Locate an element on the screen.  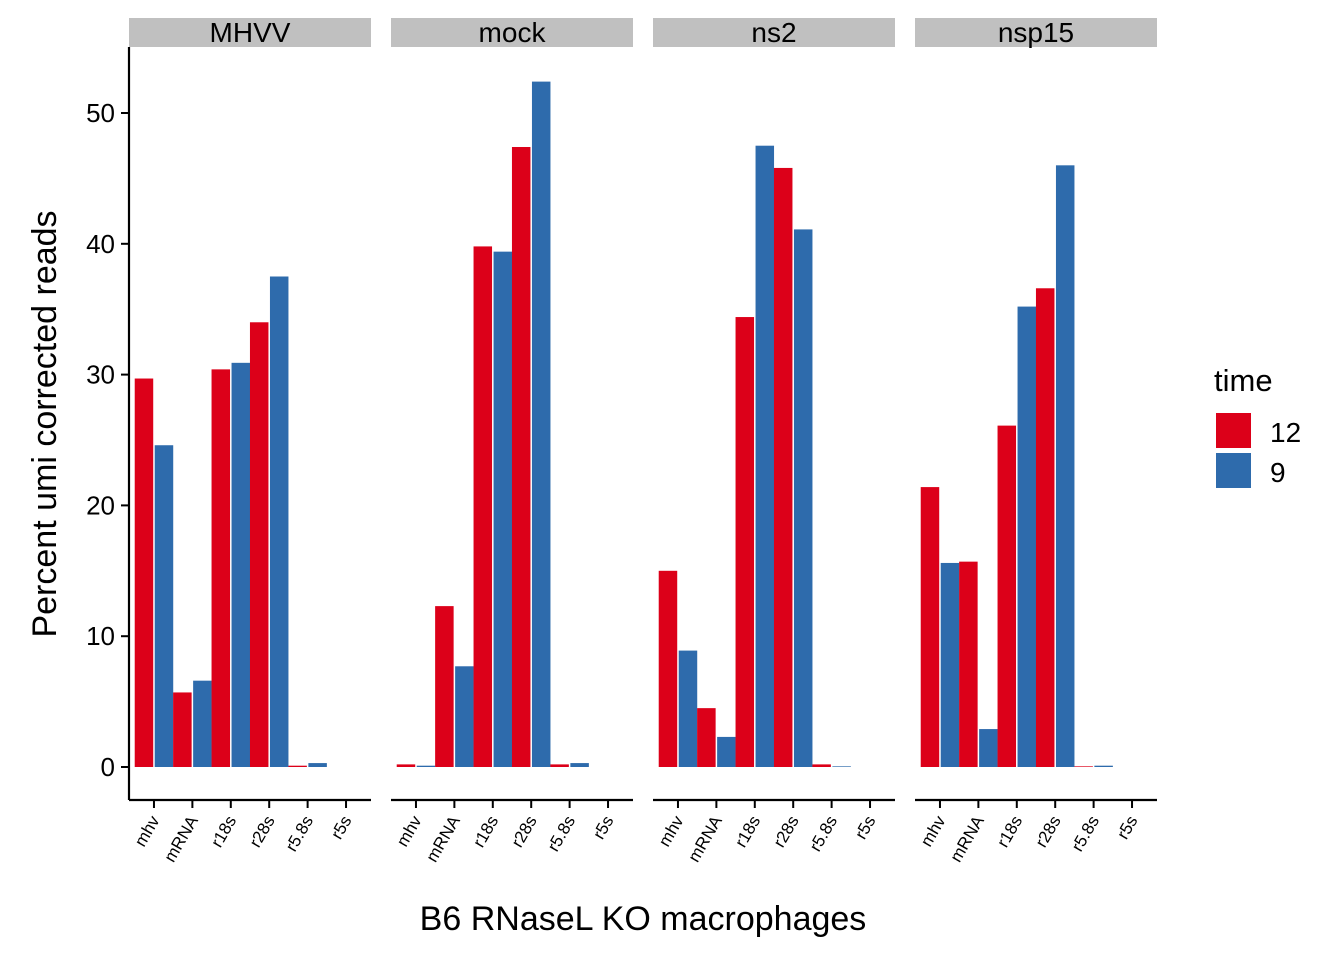
bar-MHVV-r5.8s-12 is located at coordinates (297, 766).